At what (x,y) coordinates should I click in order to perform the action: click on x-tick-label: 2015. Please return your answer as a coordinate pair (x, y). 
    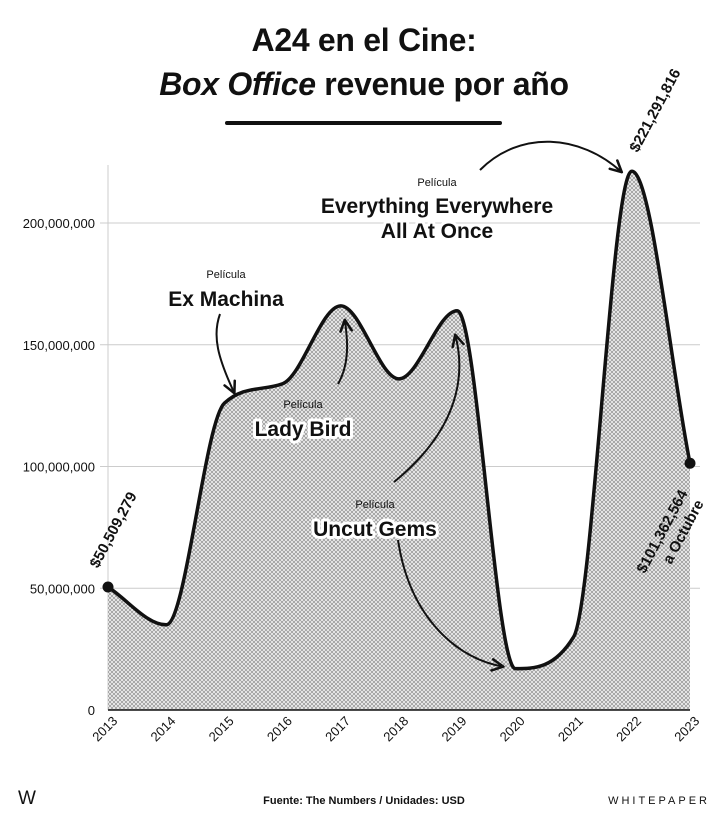
    Looking at the image, I should click on (221, 728).